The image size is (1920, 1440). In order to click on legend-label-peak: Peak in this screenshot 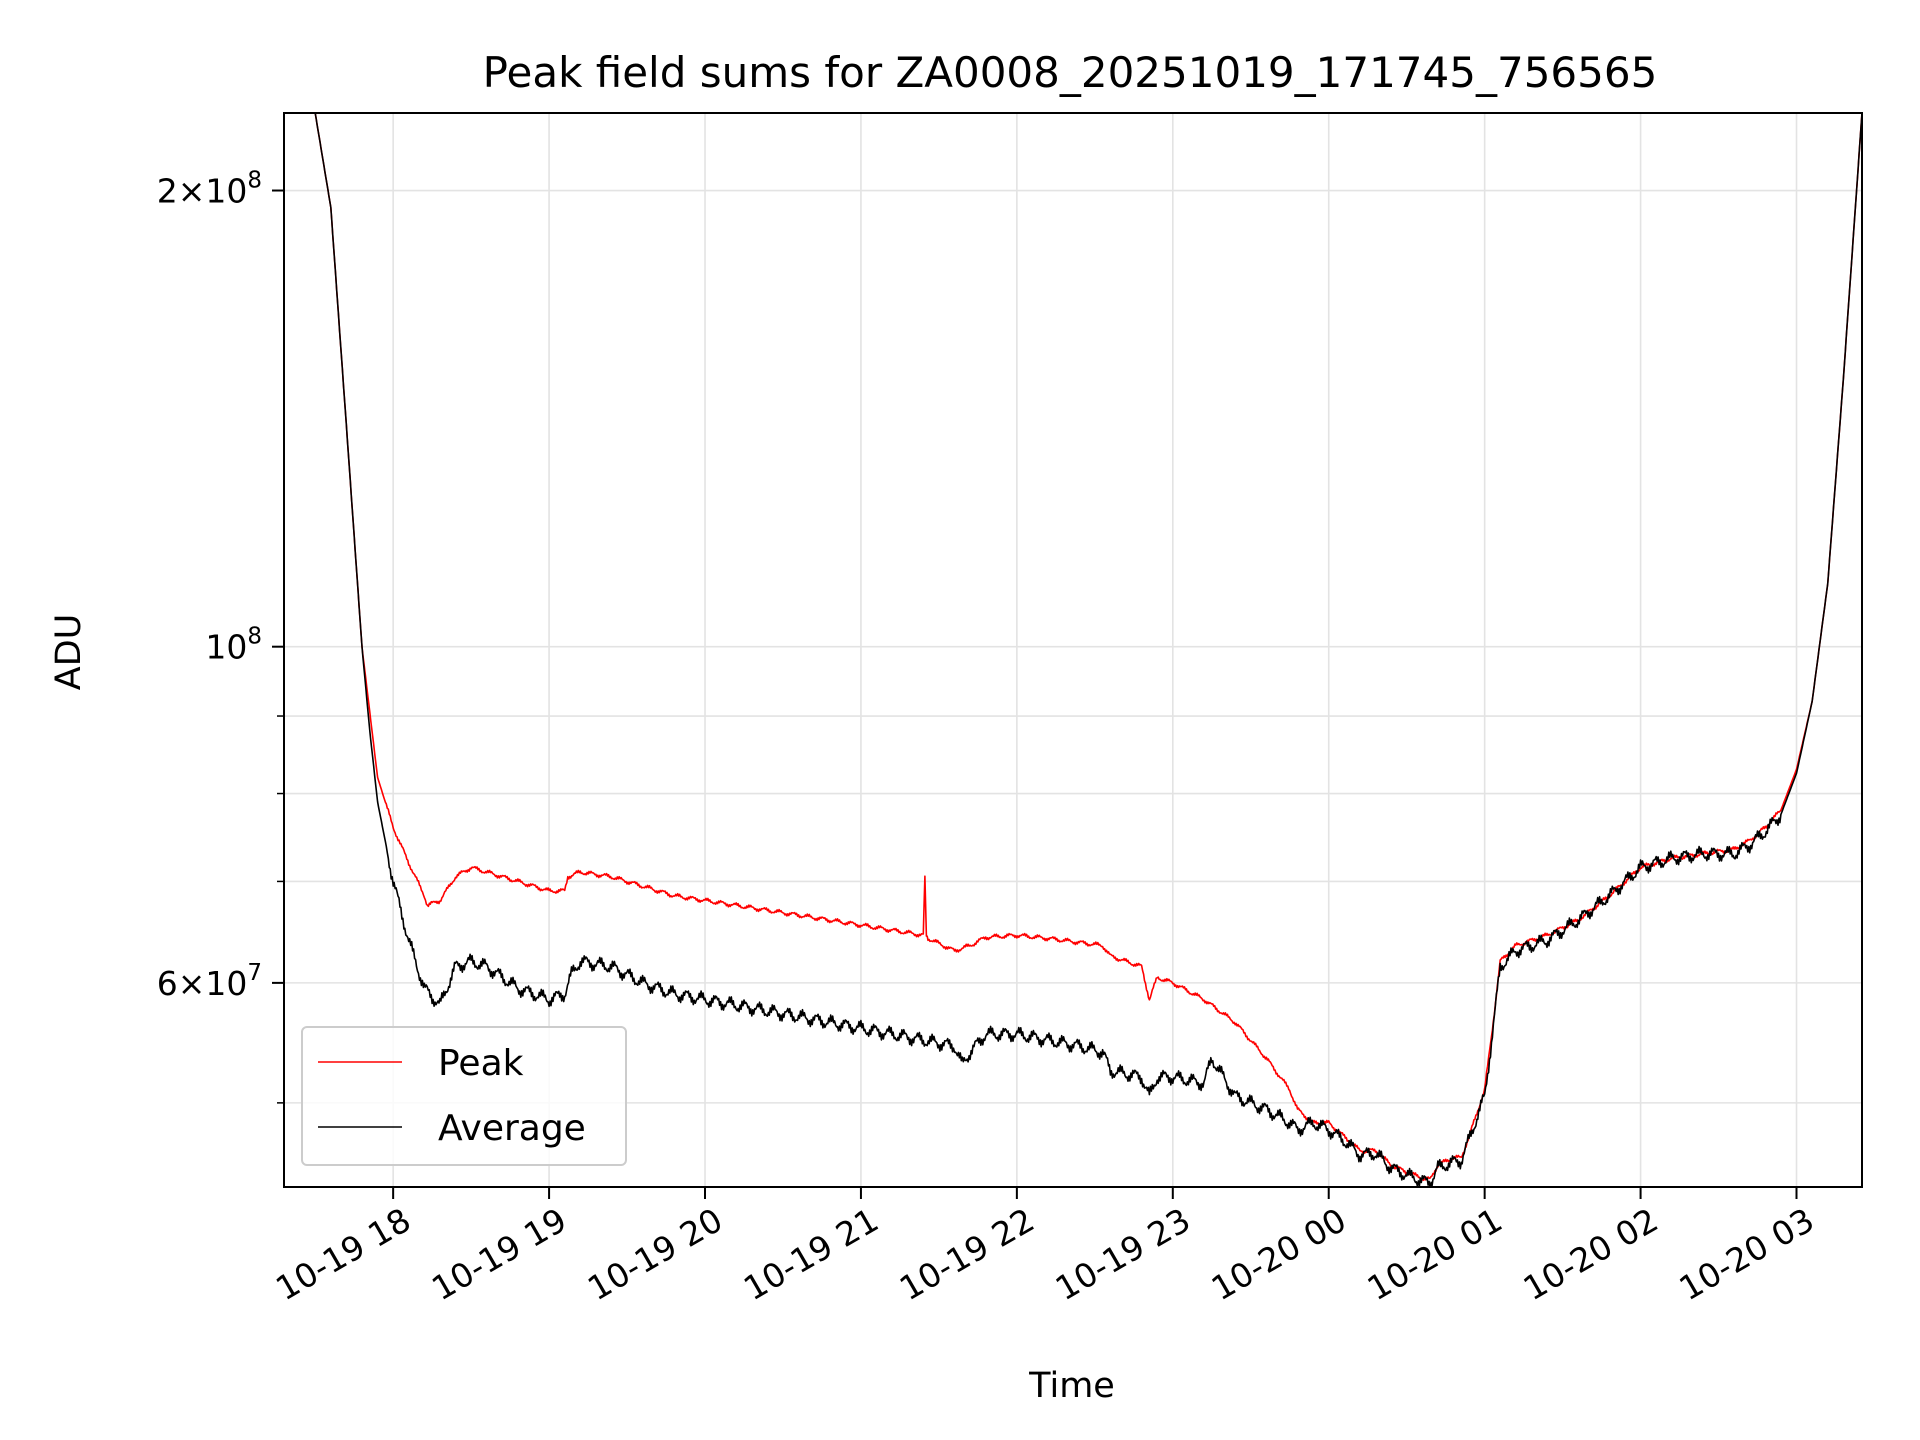, I will do `click(481, 1063)`.